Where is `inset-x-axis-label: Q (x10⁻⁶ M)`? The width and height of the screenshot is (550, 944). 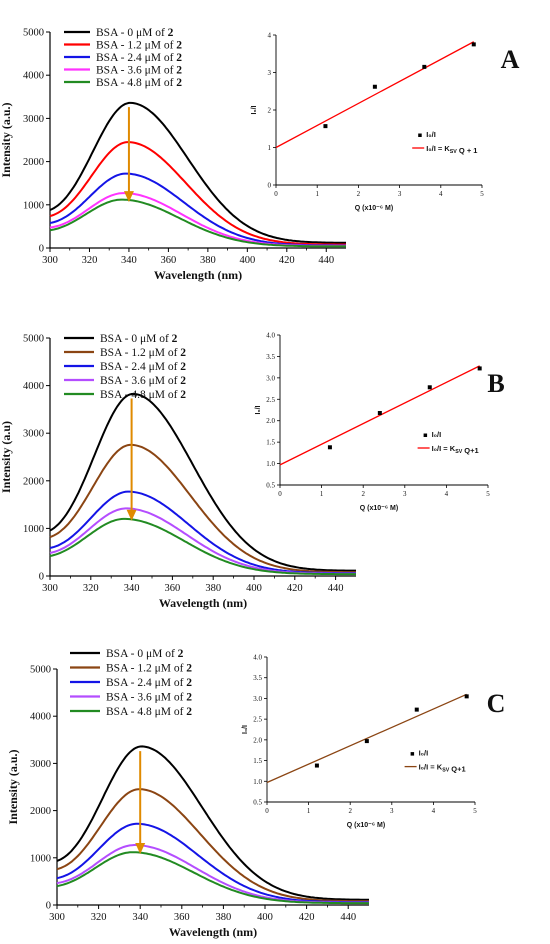
inset-x-axis-label: Q (x10⁻⁶ M) is located at coordinates (366, 825).